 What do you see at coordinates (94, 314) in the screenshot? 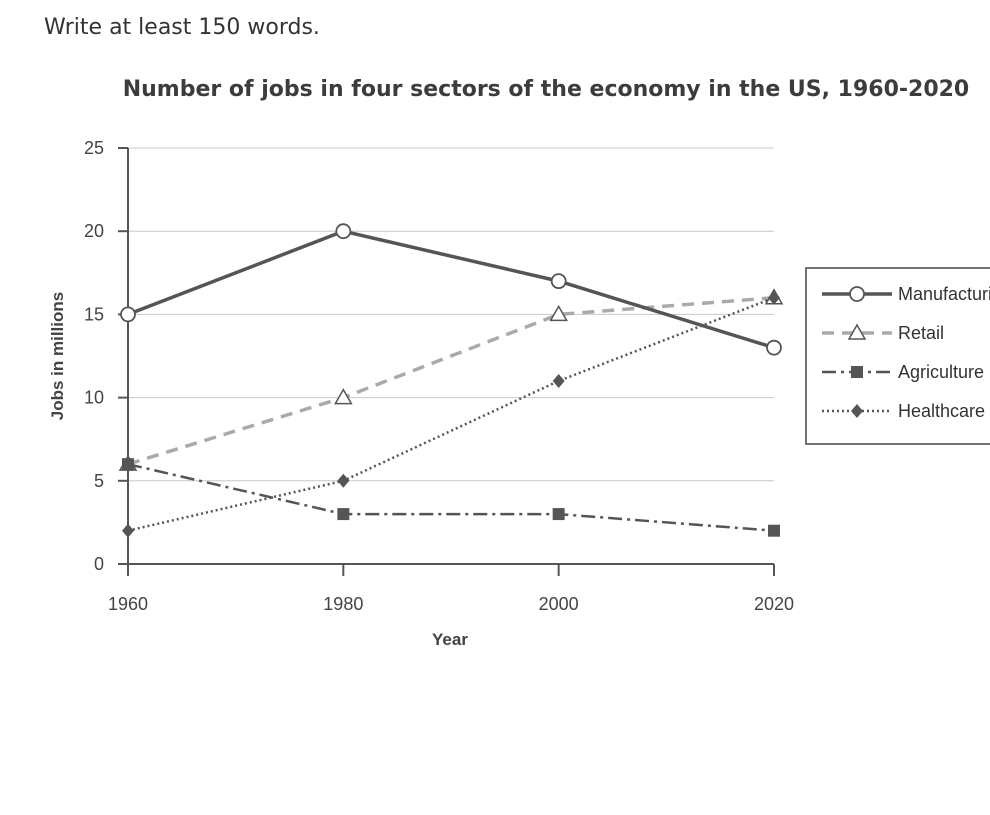
I see `y-tick-label: 15` at bounding box center [94, 314].